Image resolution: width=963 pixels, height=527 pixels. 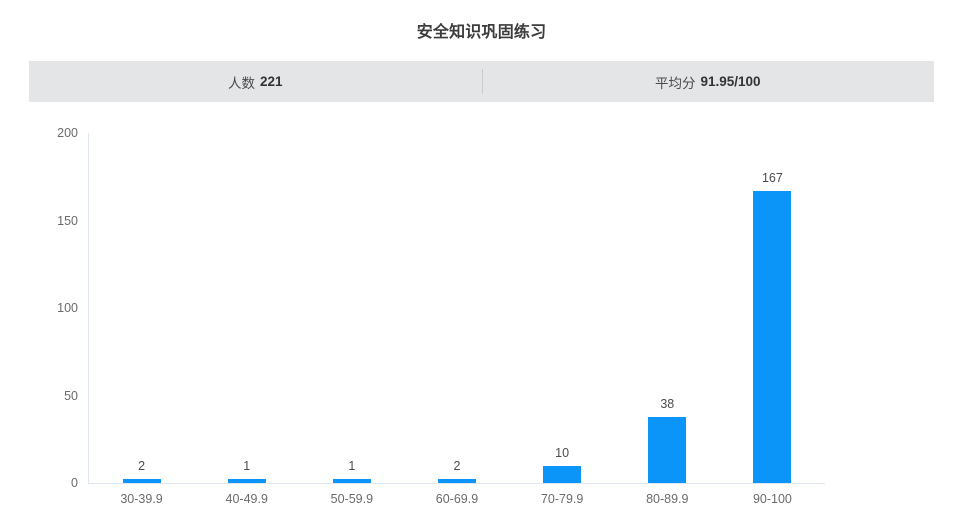 I want to click on bar-group: 38, so click(x=667, y=308).